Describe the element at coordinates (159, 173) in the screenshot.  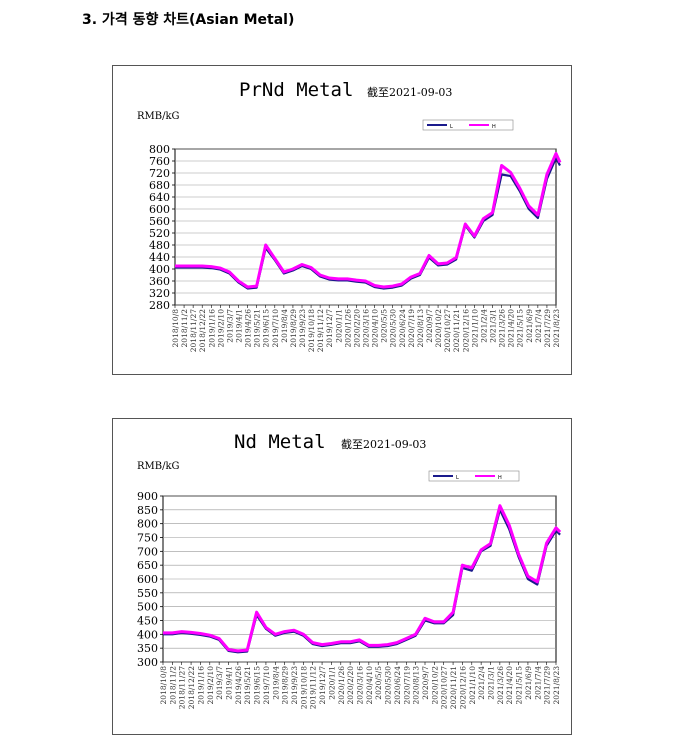
I see `y-tick-label-11: 720` at that location.